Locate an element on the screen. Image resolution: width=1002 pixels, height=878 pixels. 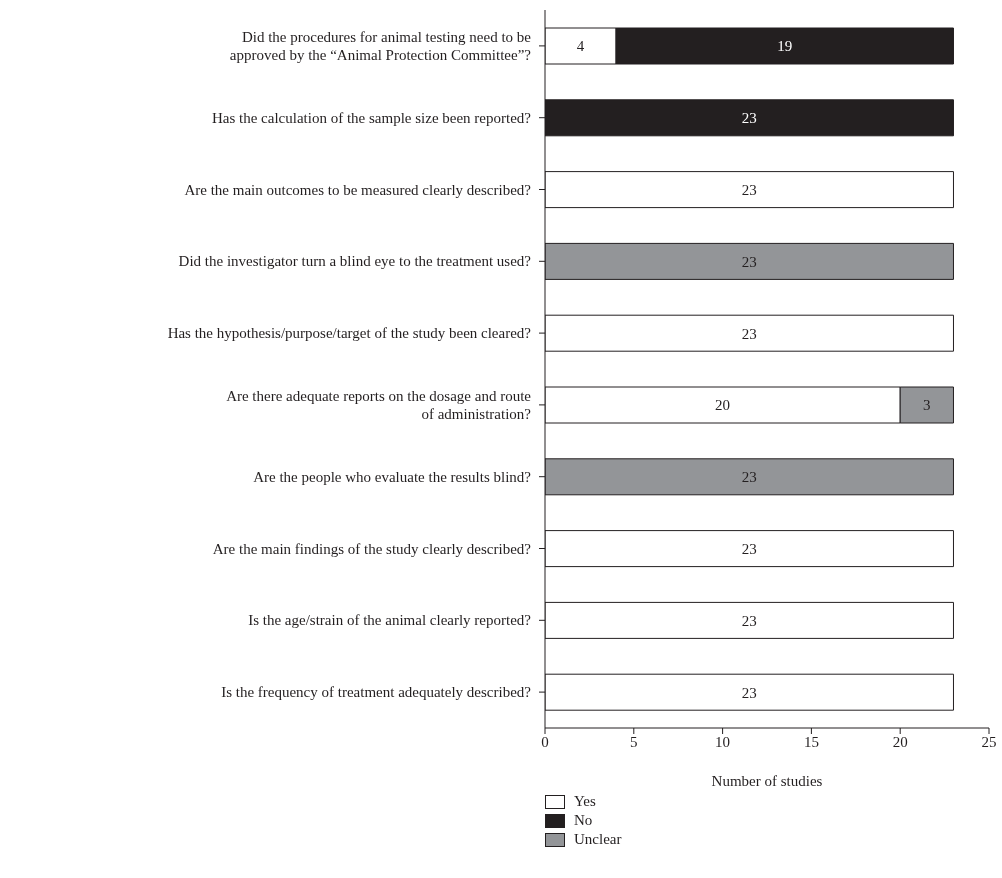
x-tick-label: 5 is located at coordinates (634, 741).